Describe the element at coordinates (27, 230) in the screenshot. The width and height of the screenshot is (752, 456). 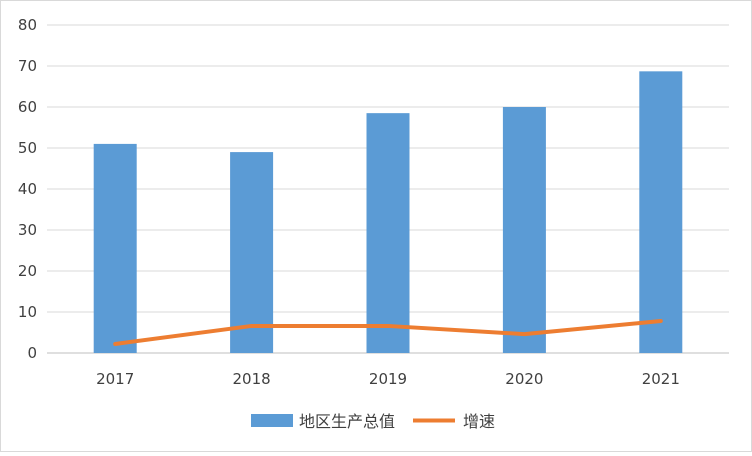
I see `y-tick-label: 30` at that location.